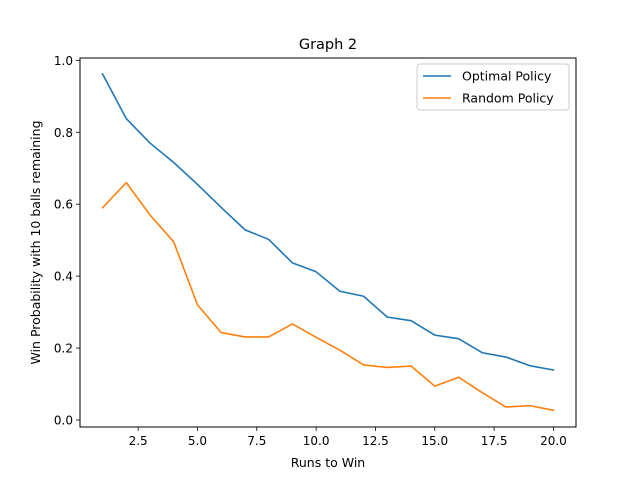 This screenshot has width=640, height=480. I want to click on legend-box, so click(493, 87).